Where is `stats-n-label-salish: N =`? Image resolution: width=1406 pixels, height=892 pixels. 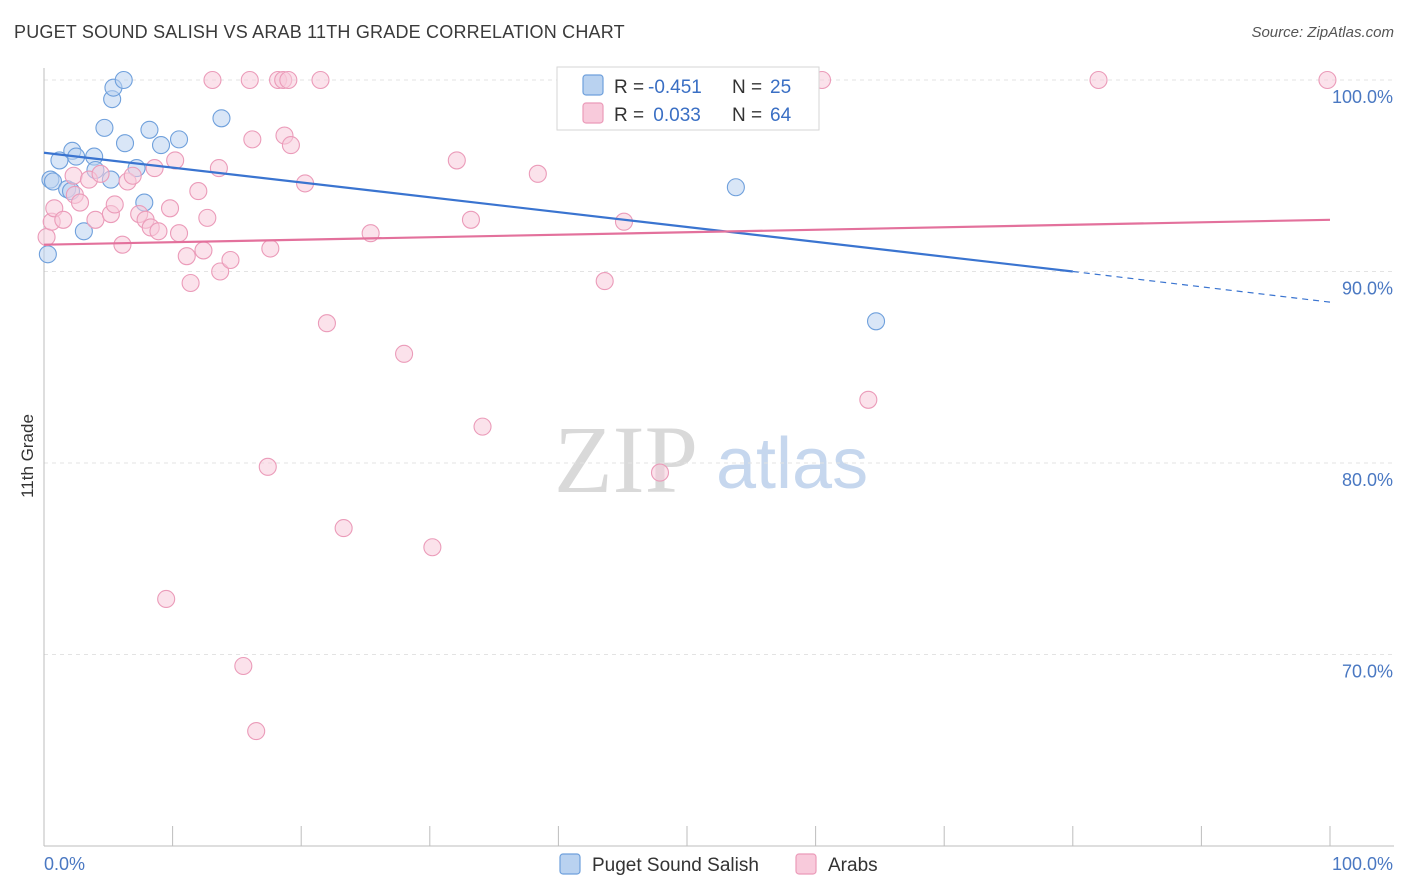 stats-n-label-salish: N = is located at coordinates (747, 87).